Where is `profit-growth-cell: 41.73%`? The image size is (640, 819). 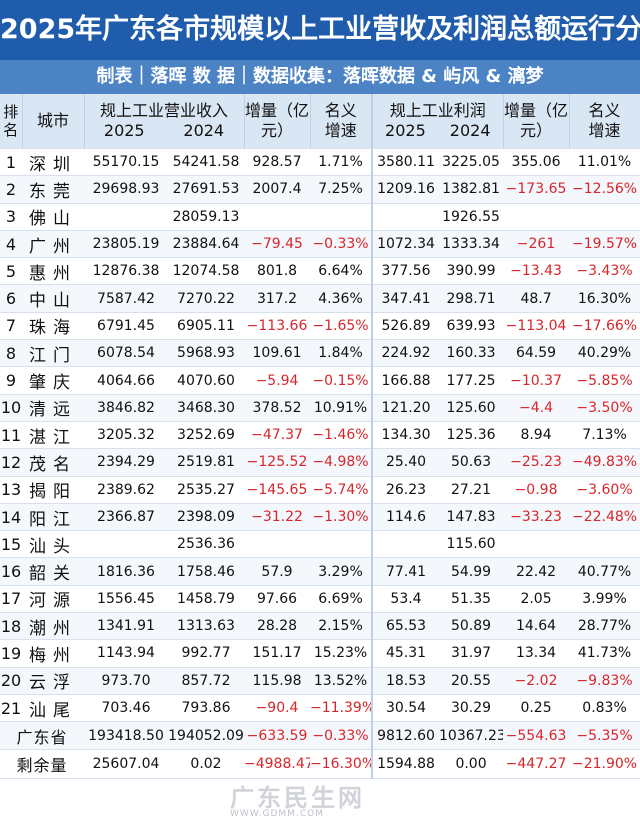 profit-growth-cell: 41.73% is located at coordinates (604, 653).